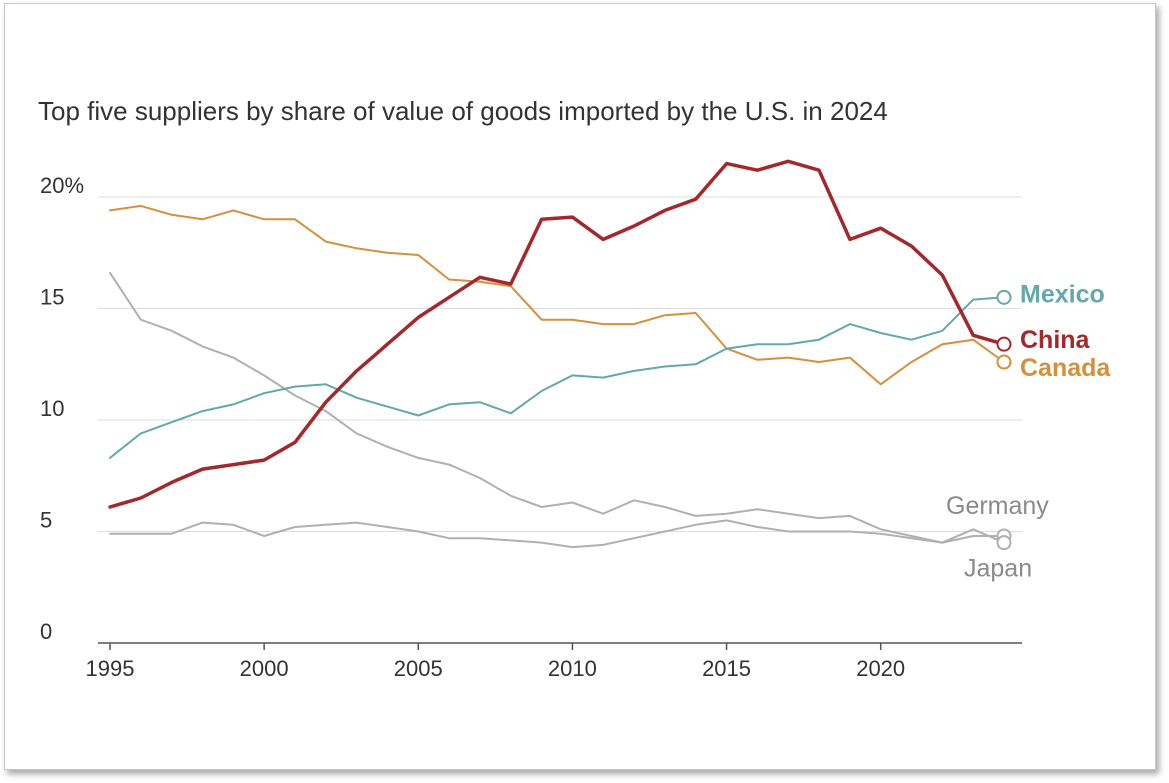 The width and height of the screenshot is (1169, 783). Describe the element at coordinates (52, 297) in the screenshot. I see `y-tick-label: 15` at that location.